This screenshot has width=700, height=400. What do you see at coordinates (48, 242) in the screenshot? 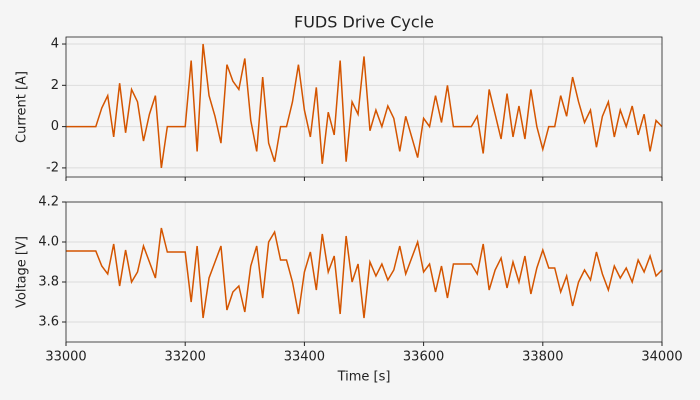
I see `y-tick-label: 4.0` at bounding box center [48, 242].